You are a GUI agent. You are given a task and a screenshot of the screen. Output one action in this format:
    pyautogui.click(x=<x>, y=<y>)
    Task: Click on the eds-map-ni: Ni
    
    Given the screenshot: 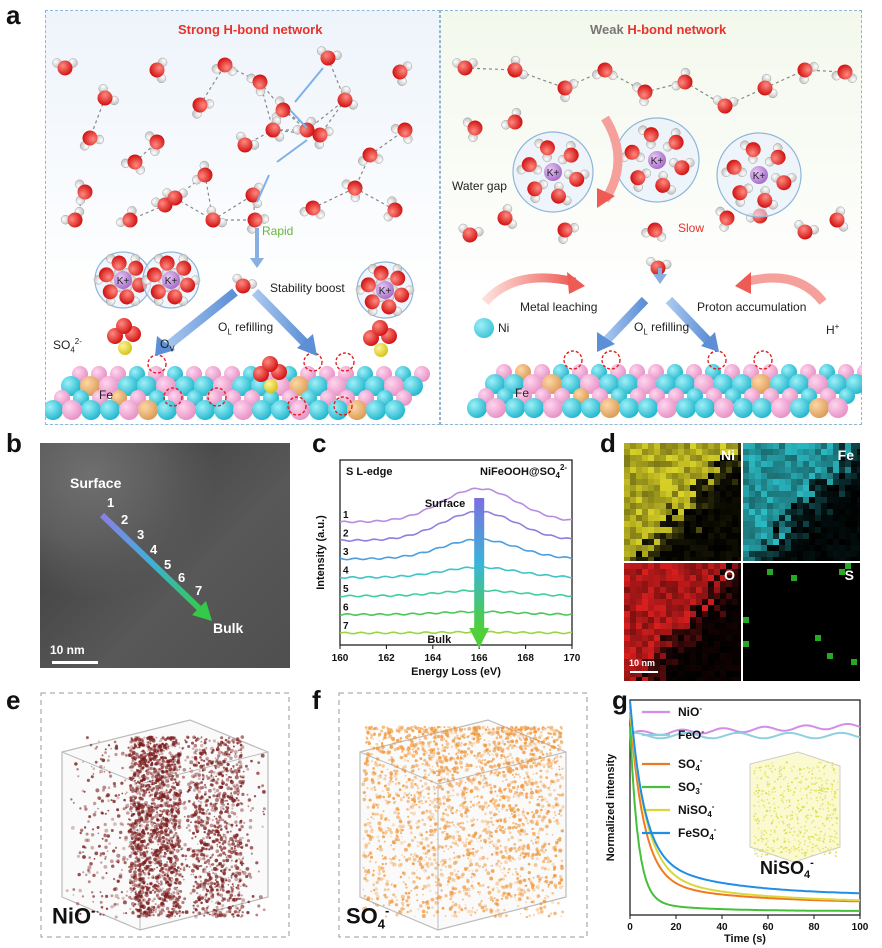 What is the action you would take?
    pyautogui.click(x=682, y=502)
    